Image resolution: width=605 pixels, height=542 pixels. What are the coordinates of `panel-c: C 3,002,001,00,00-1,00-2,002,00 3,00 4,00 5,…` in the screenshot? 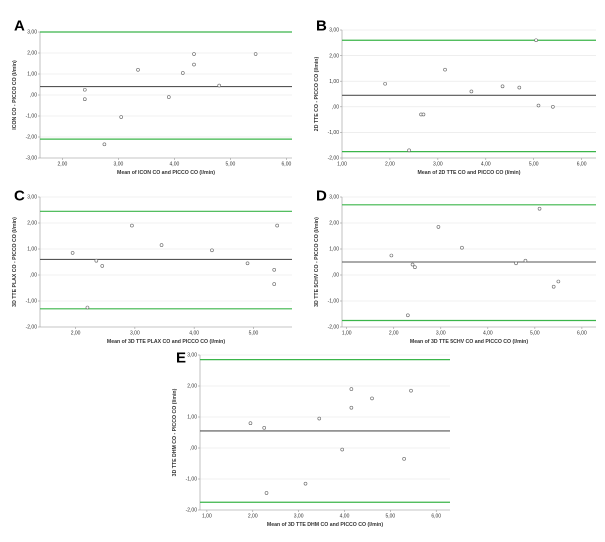 It's located at (152, 266).